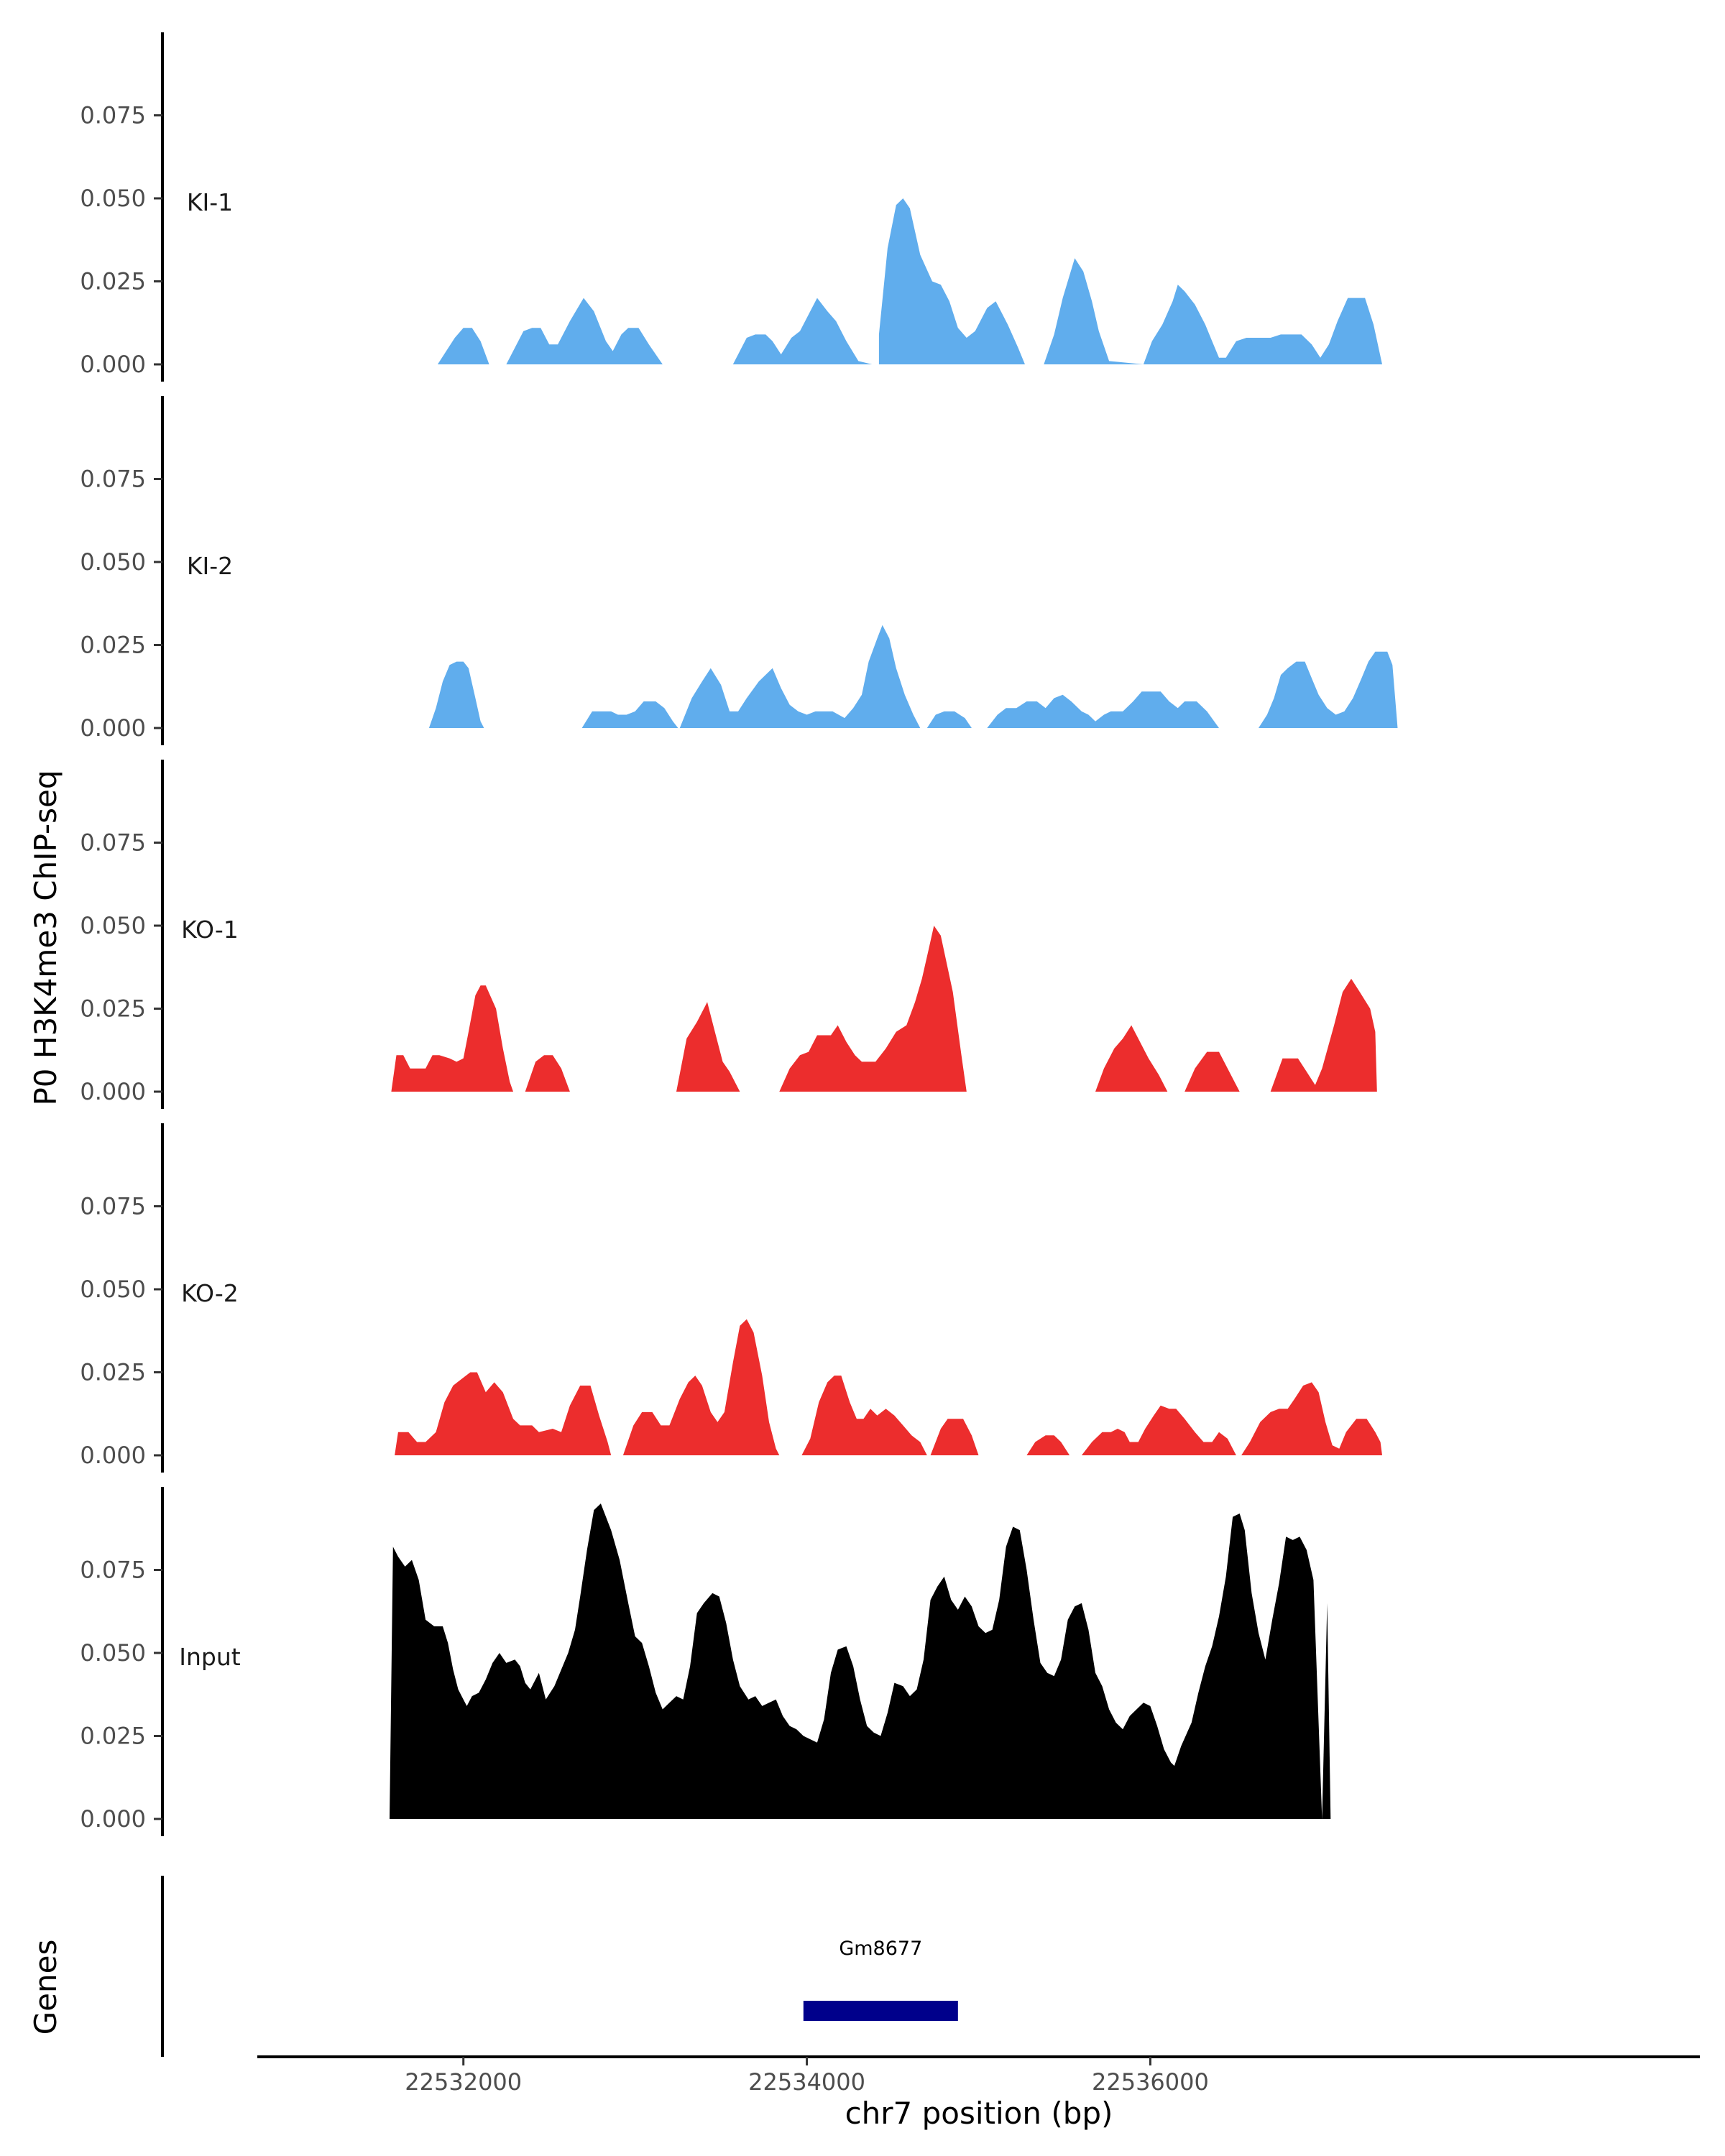 Image resolution: width=1725 pixels, height=2156 pixels. I want to click on track-input: 0.000 0.025 0.050 0.075 Input, so click(705, 1661).